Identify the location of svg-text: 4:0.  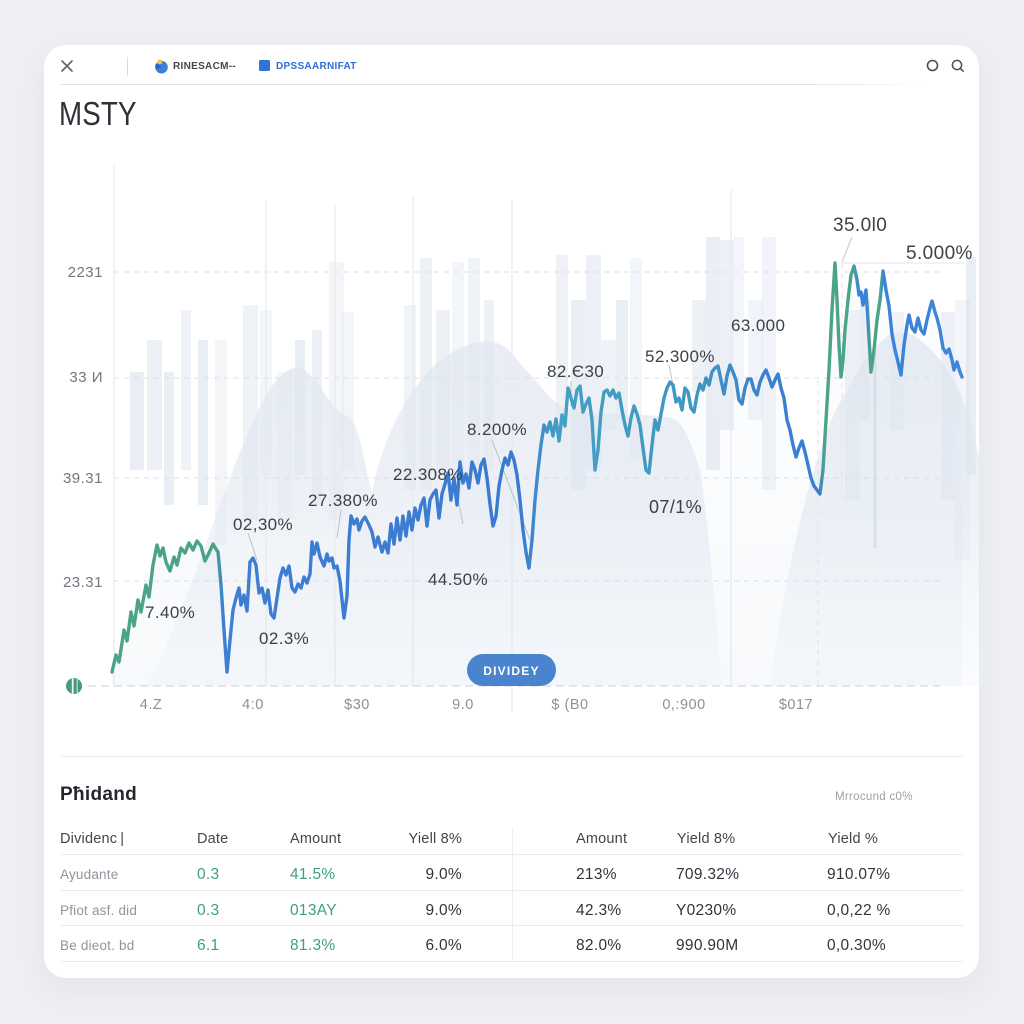
(253, 705).